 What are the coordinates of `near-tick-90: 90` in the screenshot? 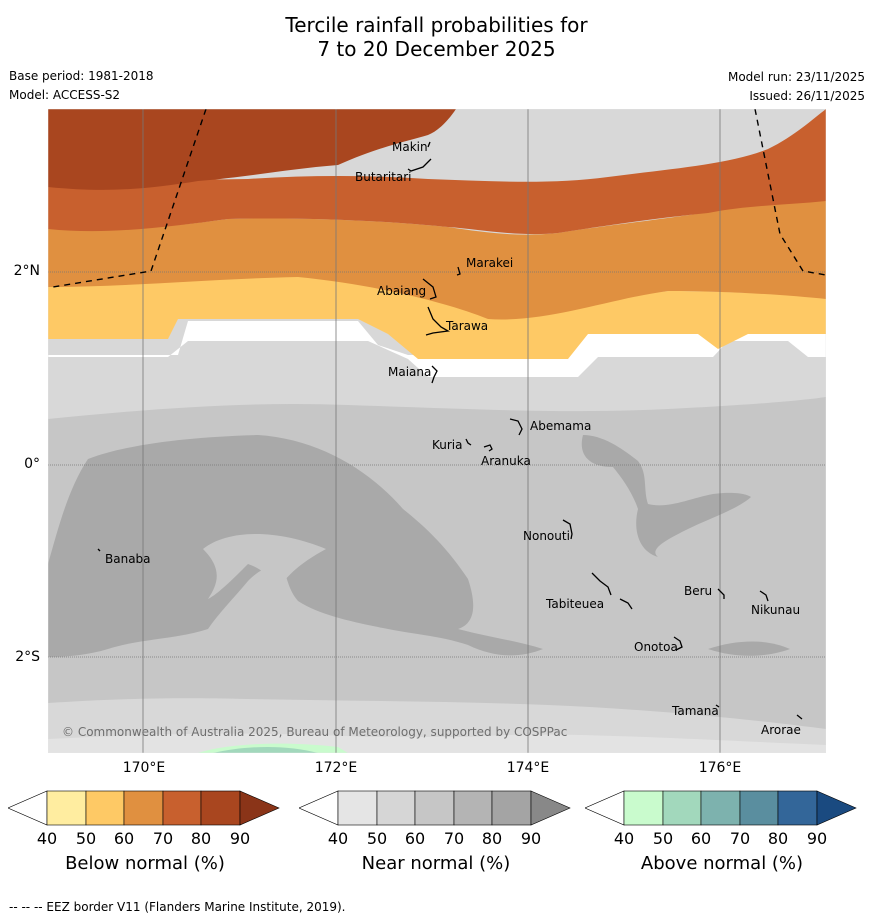 It's located at (531, 838).